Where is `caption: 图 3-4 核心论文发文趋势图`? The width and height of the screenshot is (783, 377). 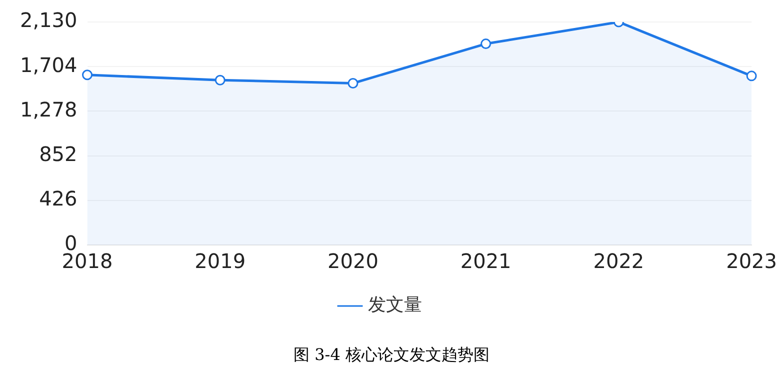
caption: 图 3-4 核心论文发文趋势图 is located at coordinates (391, 355).